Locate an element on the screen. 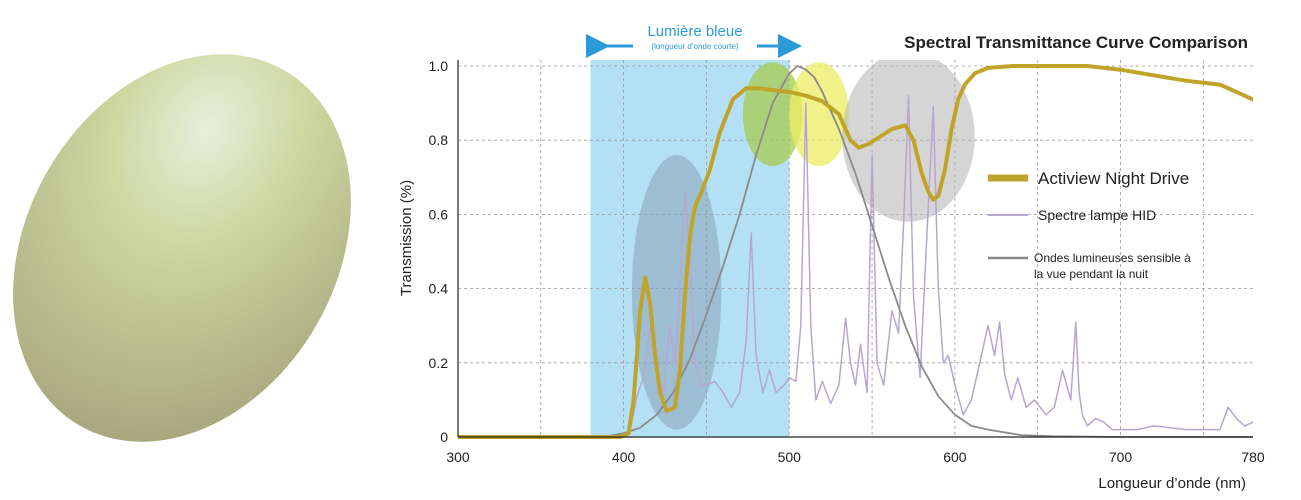  blue-light-label: Lumière bleue is located at coordinates (694, 31).